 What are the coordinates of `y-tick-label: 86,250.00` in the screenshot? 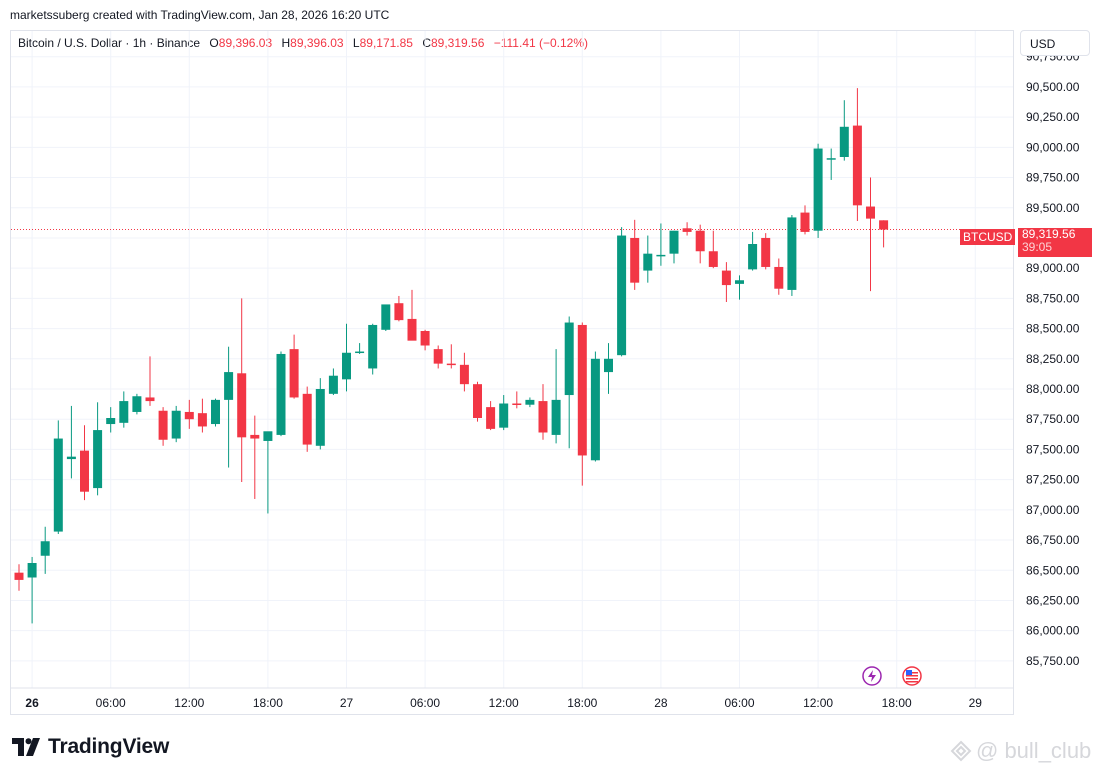 It's located at (1053, 600).